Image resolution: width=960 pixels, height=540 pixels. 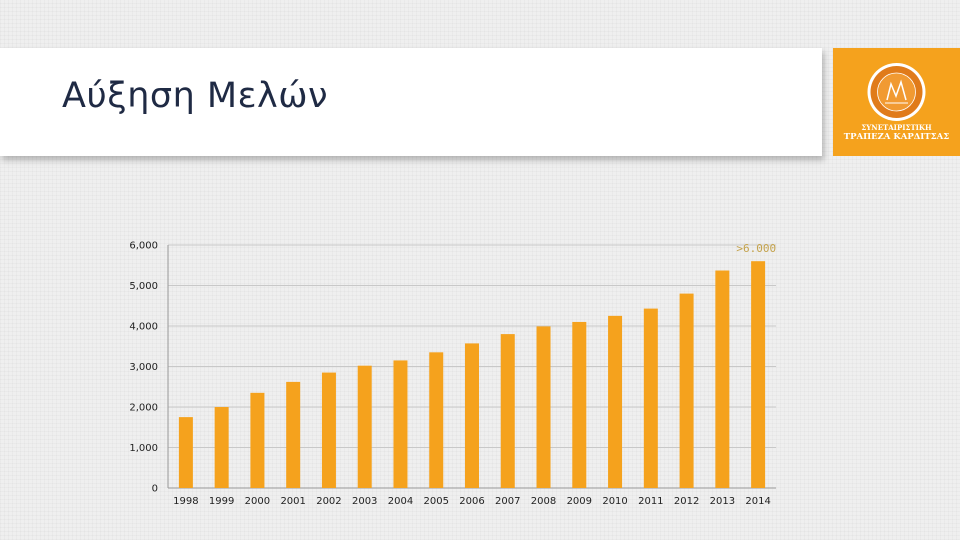 I want to click on bar-2006, so click(x=472, y=415).